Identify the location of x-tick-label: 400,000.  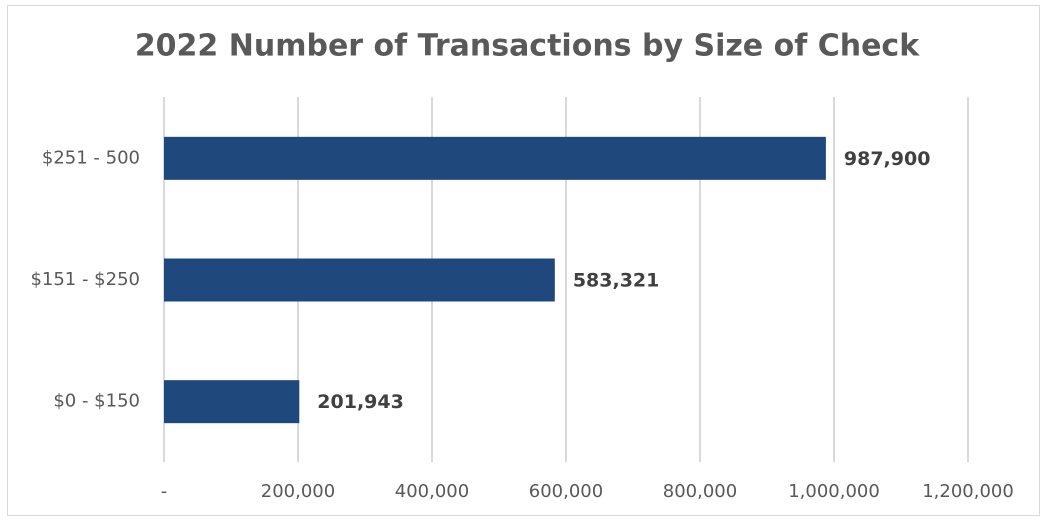
(432, 491).